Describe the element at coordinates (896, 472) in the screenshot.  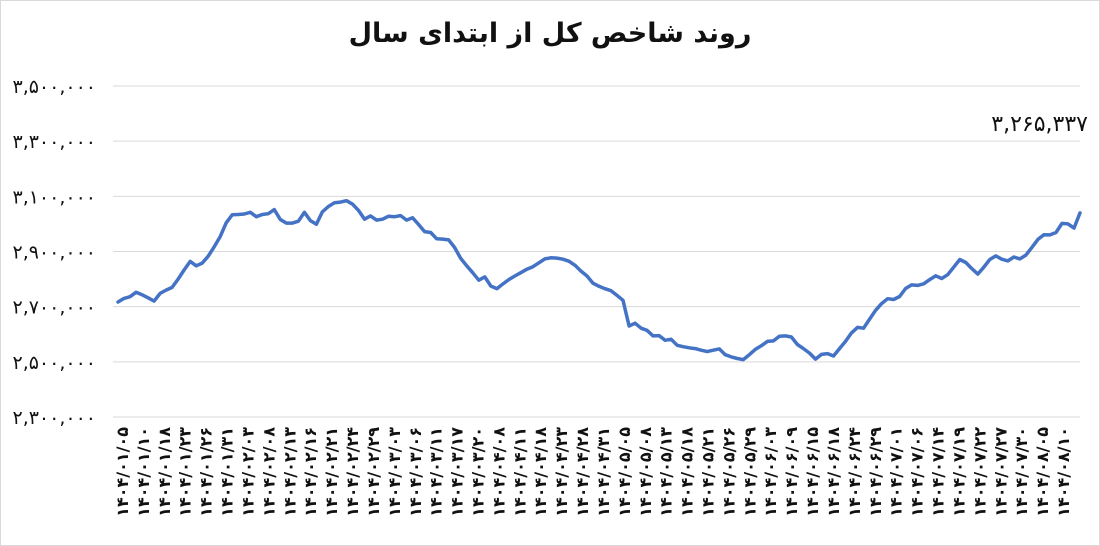
I see `x-tick-label: ۱۴۰۴/۰۷/۰۱` at that location.